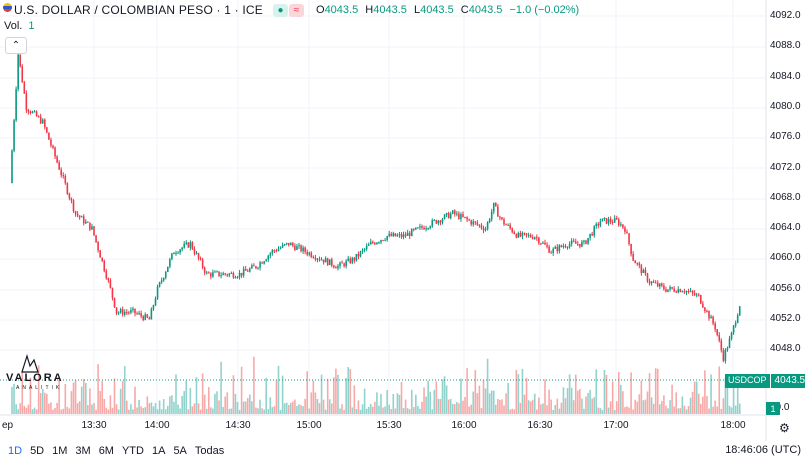 The image size is (805, 461). What do you see at coordinates (763, 450) in the screenshot?
I see `clock: 18:46:06 (UTC)` at bounding box center [763, 450].